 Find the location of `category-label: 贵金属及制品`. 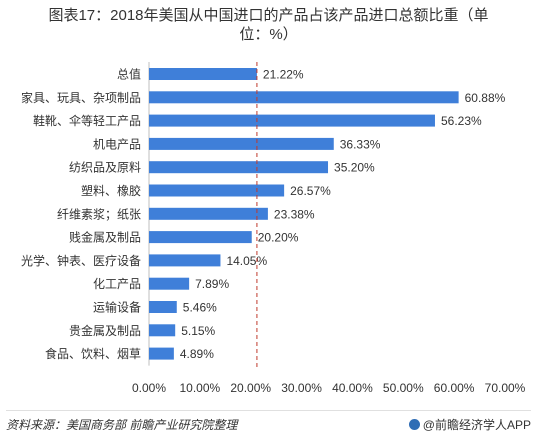

category-label: 贵金属及制品 is located at coordinates (105, 330).